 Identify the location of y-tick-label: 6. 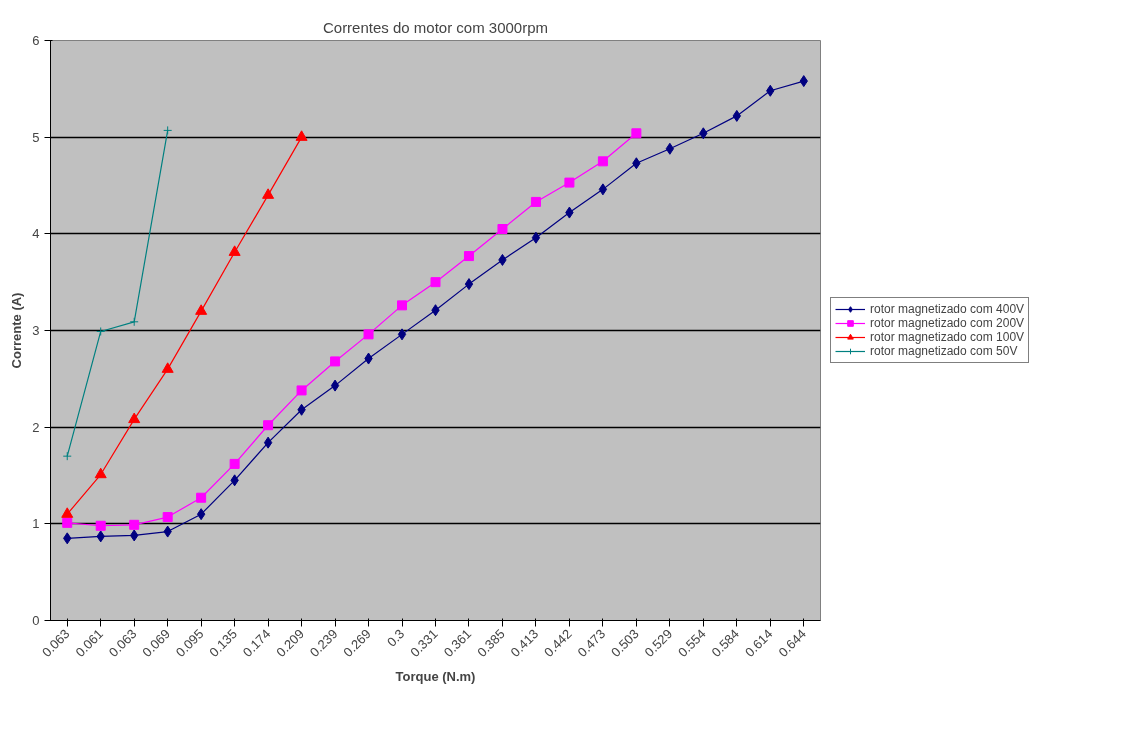
(36, 40).